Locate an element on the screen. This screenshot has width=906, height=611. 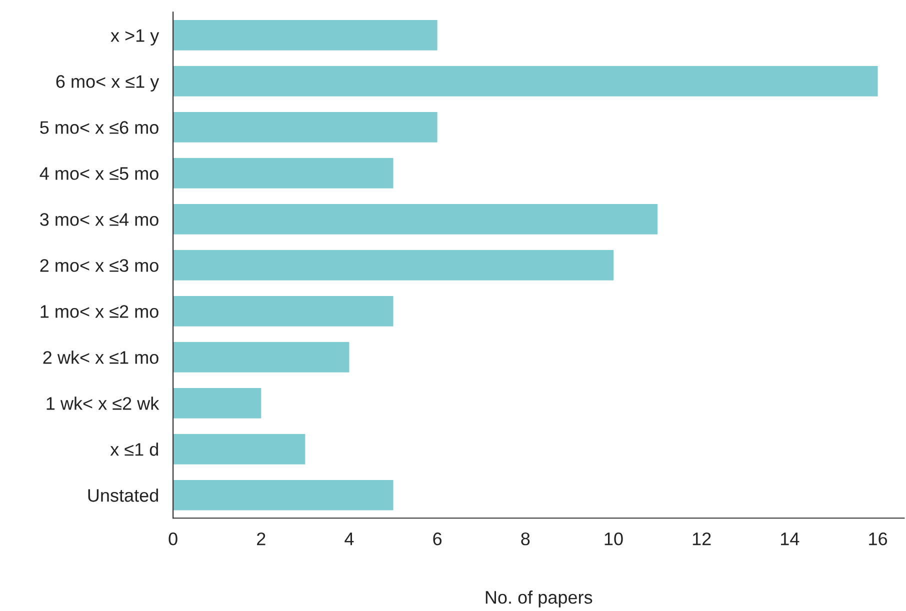
x-tick-label: 10 is located at coordinates (613, 539).